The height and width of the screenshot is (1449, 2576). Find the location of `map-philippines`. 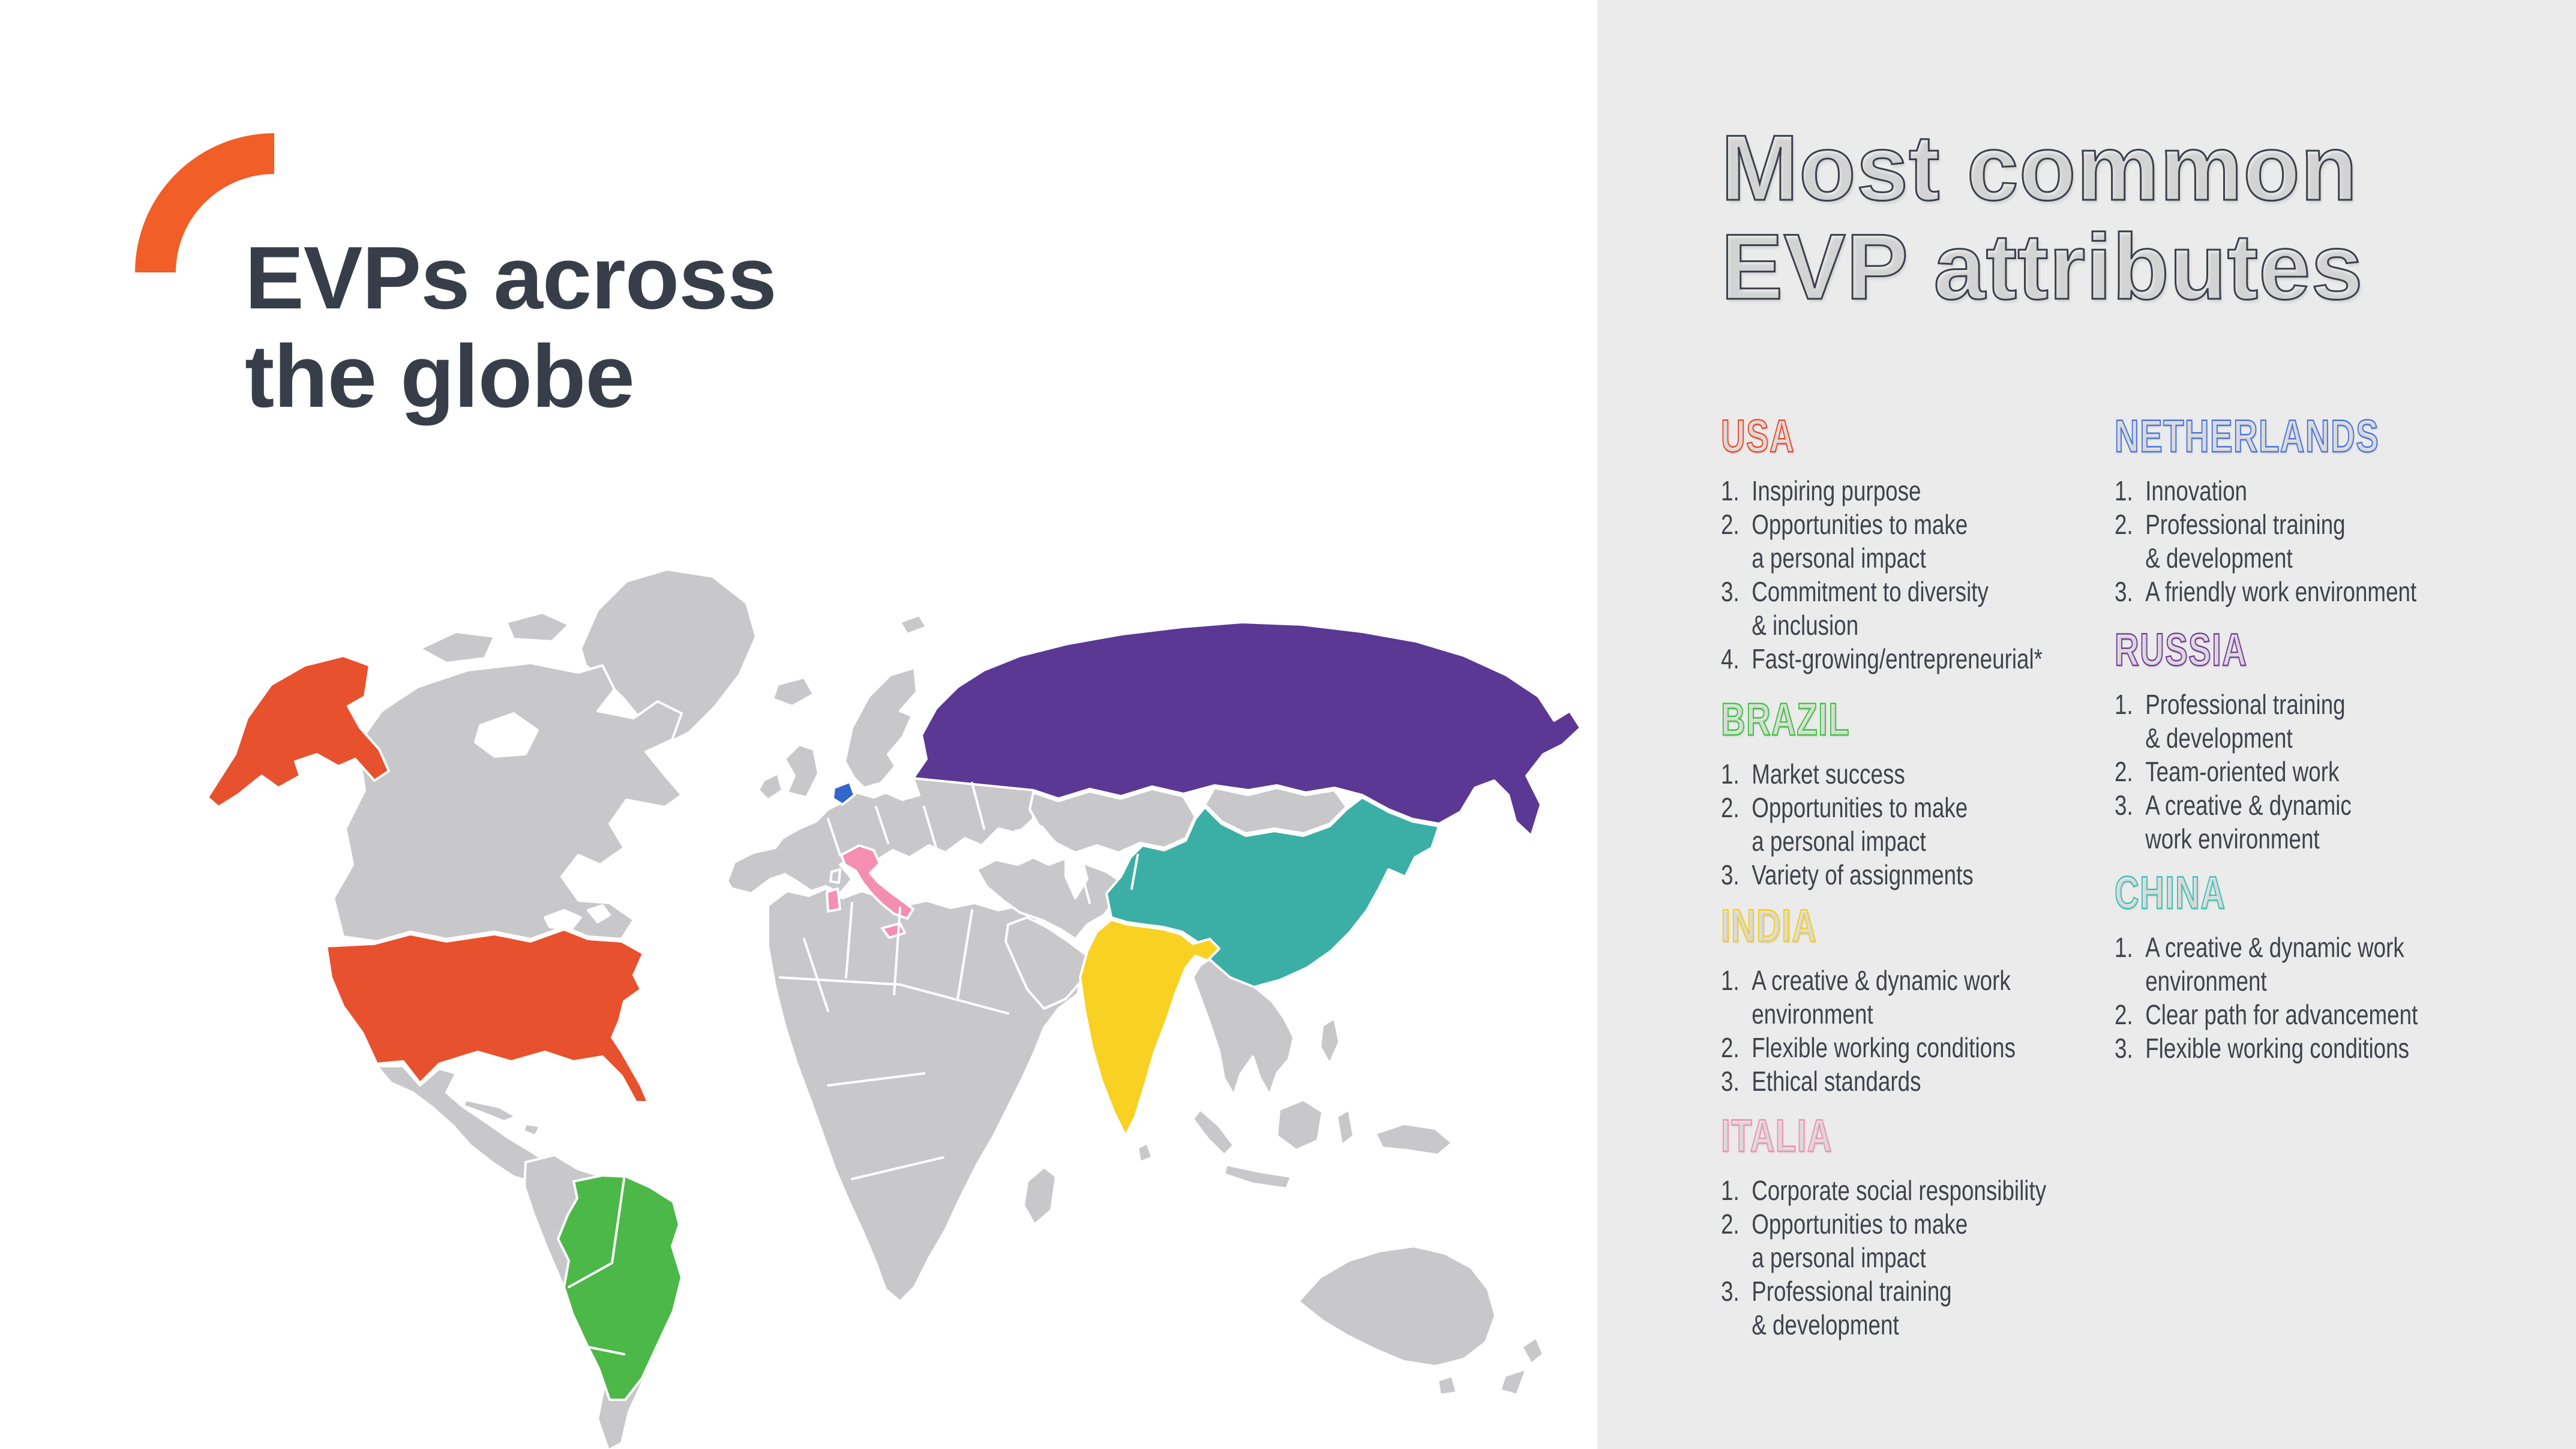

map-philippines is located at coordinates (1330, 1041).